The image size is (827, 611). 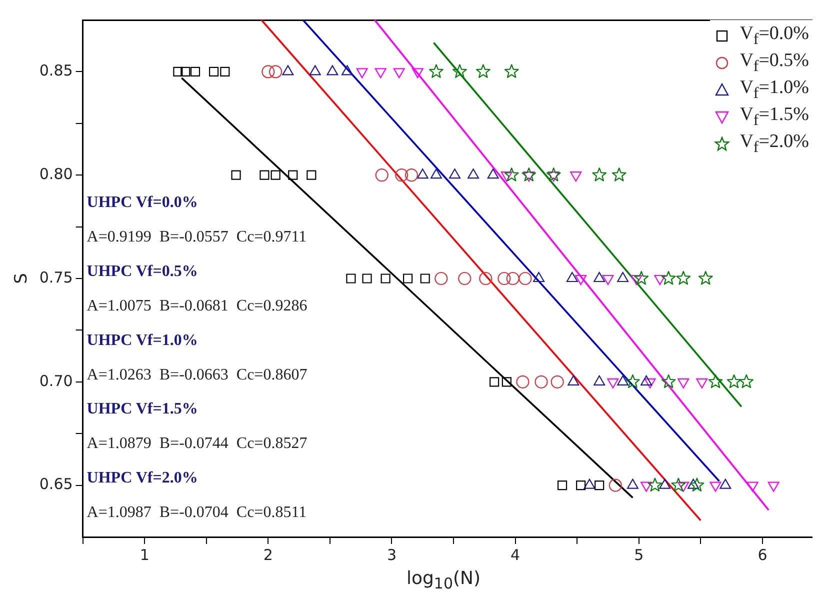 What do you see at coordinates (197, 305) in the screenshot?
I see `annotation: A=1.0075 B=-0.0681 Cc=0.9286` at bounding box center [197, 305].